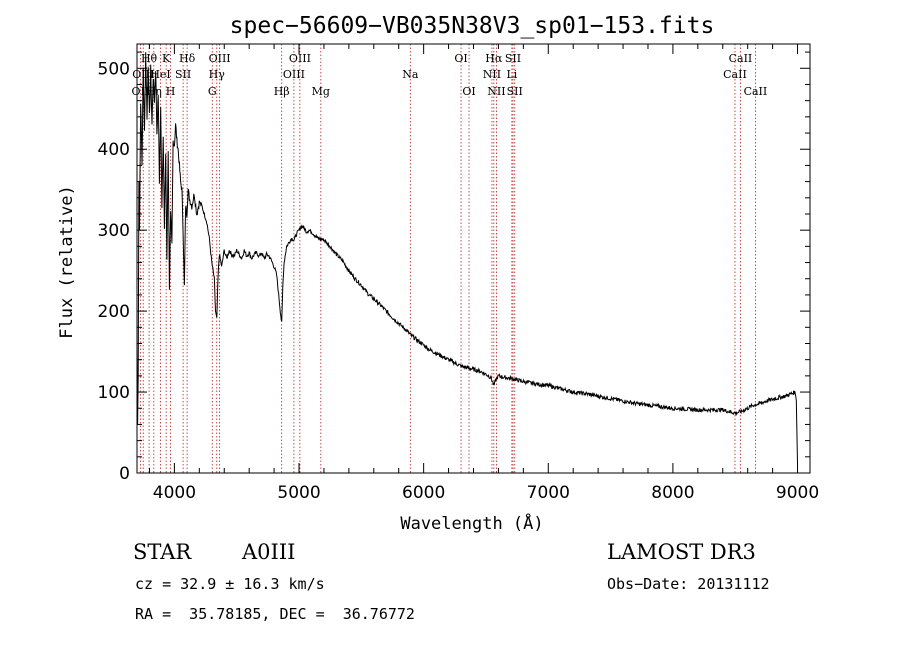  Describe the element at coordinates (282, 91) in the screenshot. I see `spectral-line-label: Hβ` at that location.